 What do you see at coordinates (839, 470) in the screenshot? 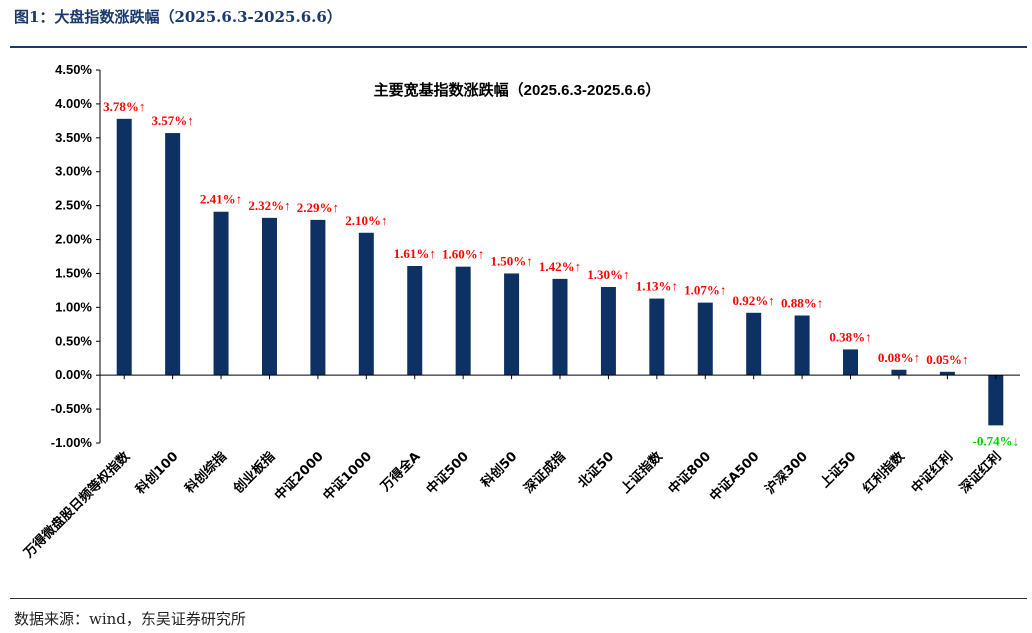
I see `x-tick-label: 上证50` at bounding box center [839, 470].